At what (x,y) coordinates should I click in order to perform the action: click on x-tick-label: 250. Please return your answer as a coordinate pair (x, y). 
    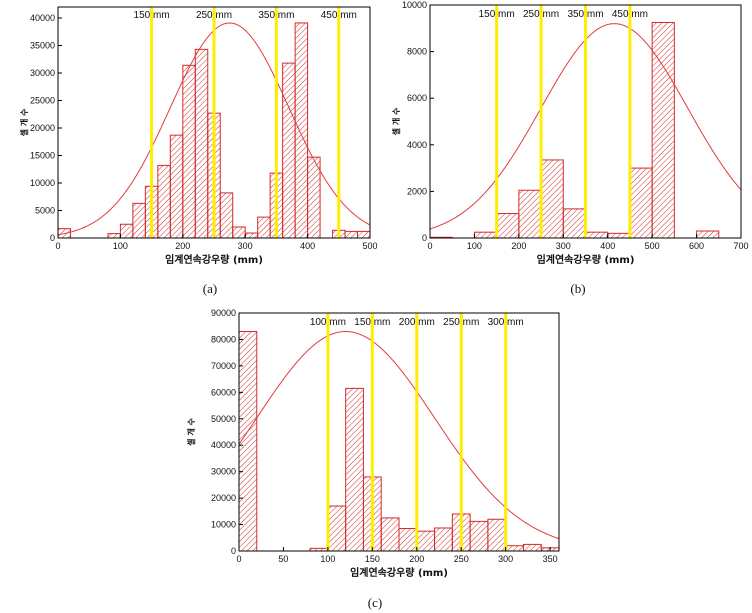
    Looking at the image, I should click on (461, 559).